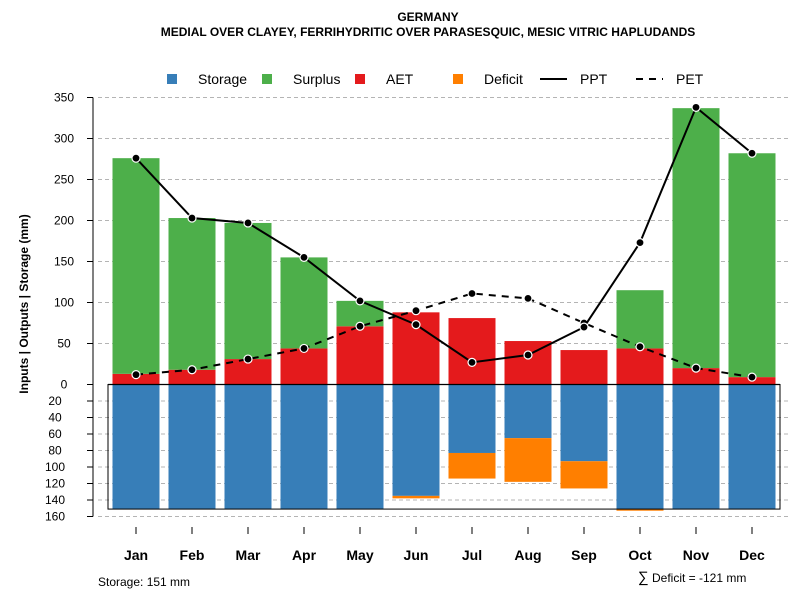 The height and width of the screenshot is (600, 800). What do you see at coordinates (304, 555) in the screenshot?
I see `x-tick-label: Apr` at bounding box center [304, 555].